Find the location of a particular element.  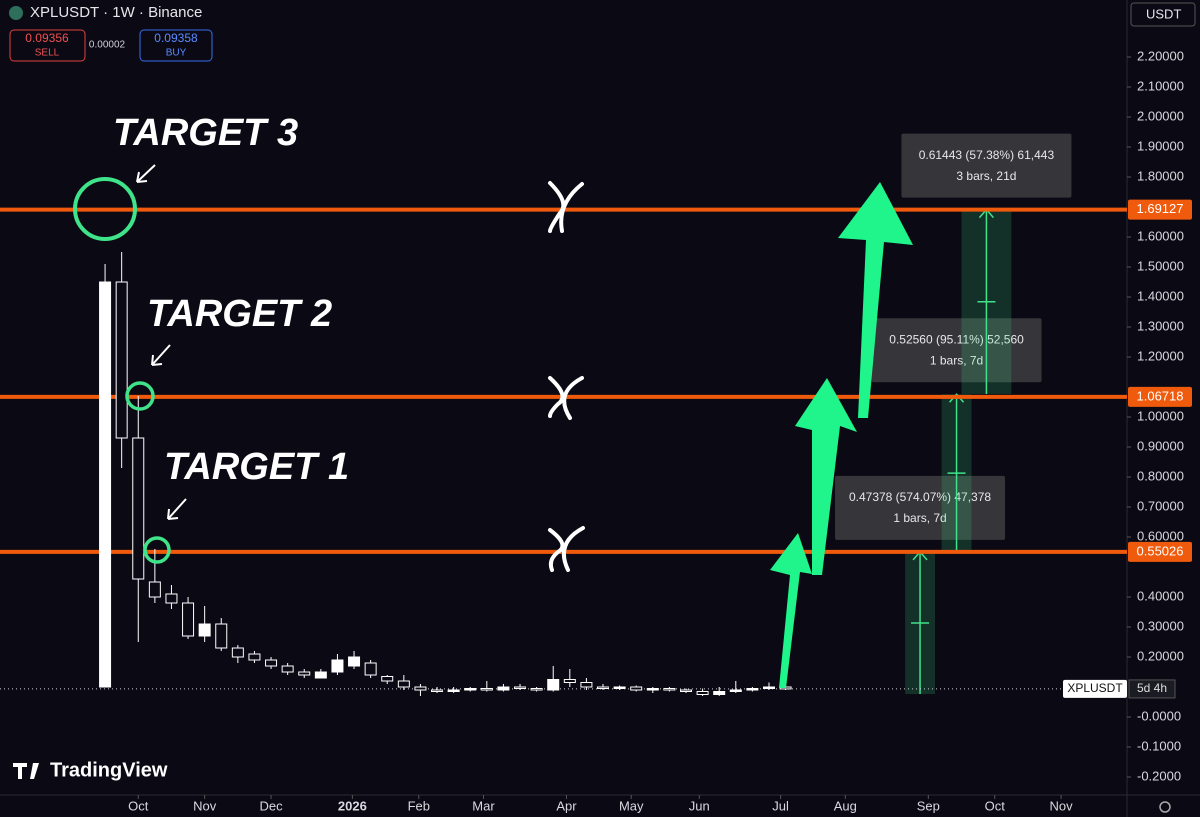

x-tick-label: Jul is located at coordinates (780, 805).